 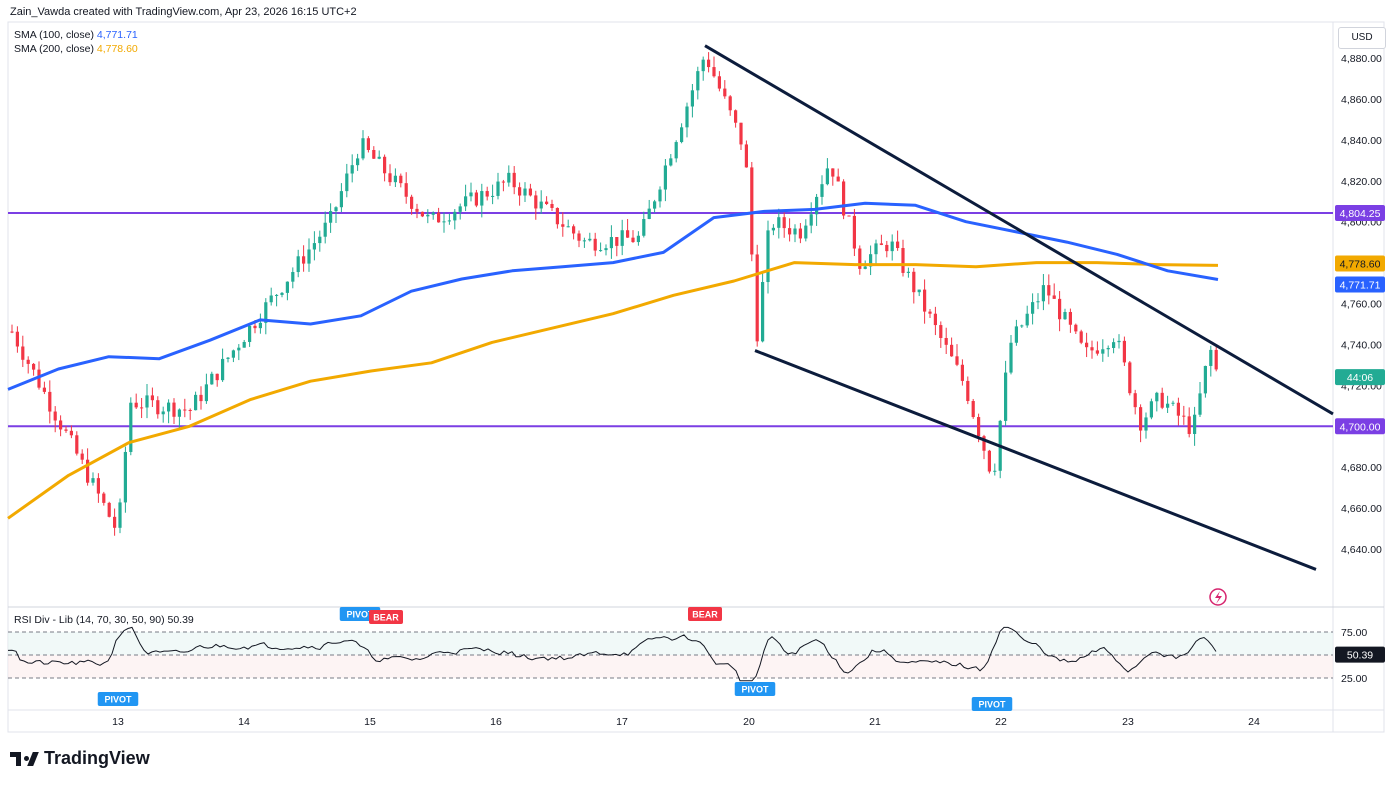 I want to click on rsi-legend: RSI Div - Lib (14, 70, 30, 50, 90) 50.39, so click(x=104, y=620).